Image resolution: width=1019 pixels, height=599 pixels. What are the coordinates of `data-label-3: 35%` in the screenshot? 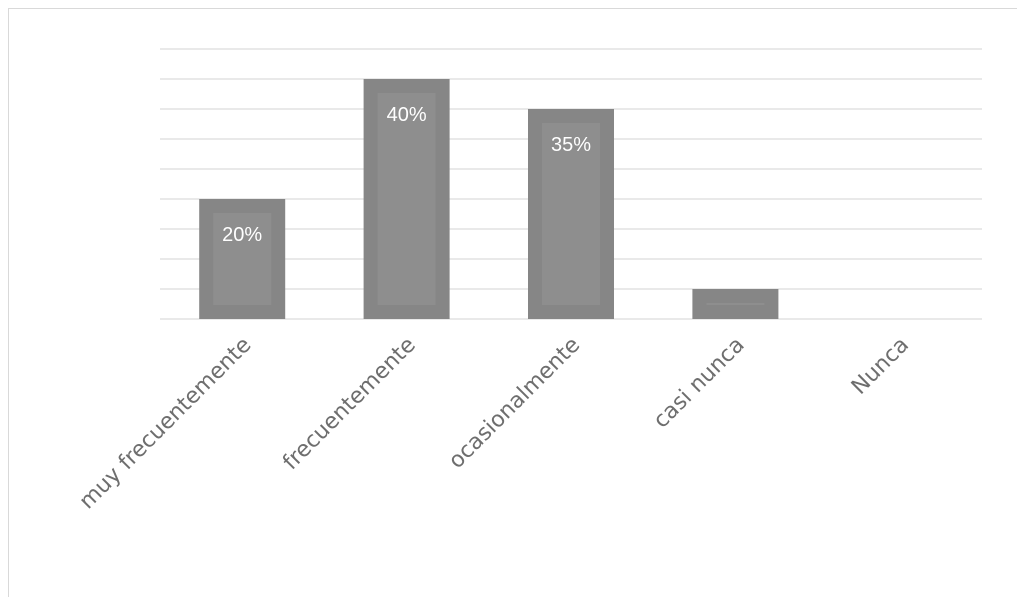 It's located at (571, 145).